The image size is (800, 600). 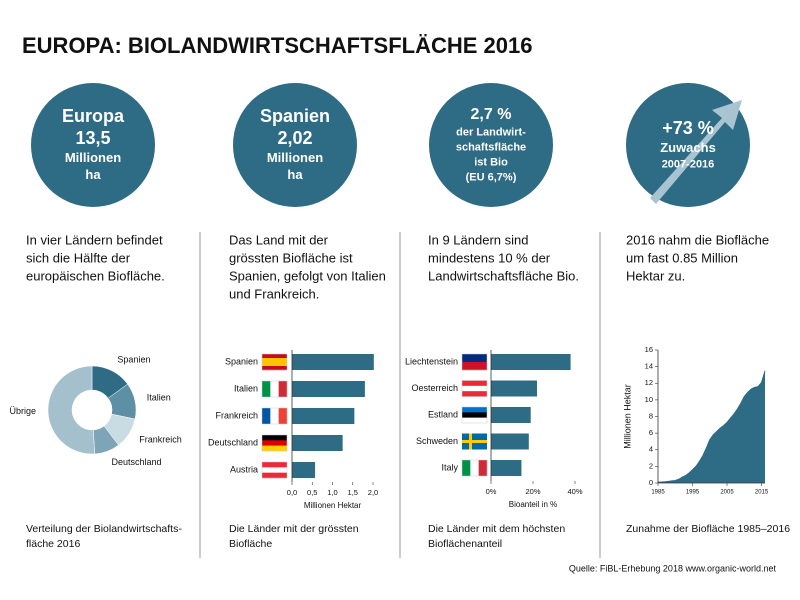 I want to click on x-tick-label: 2005, so click(x=727, y=493).